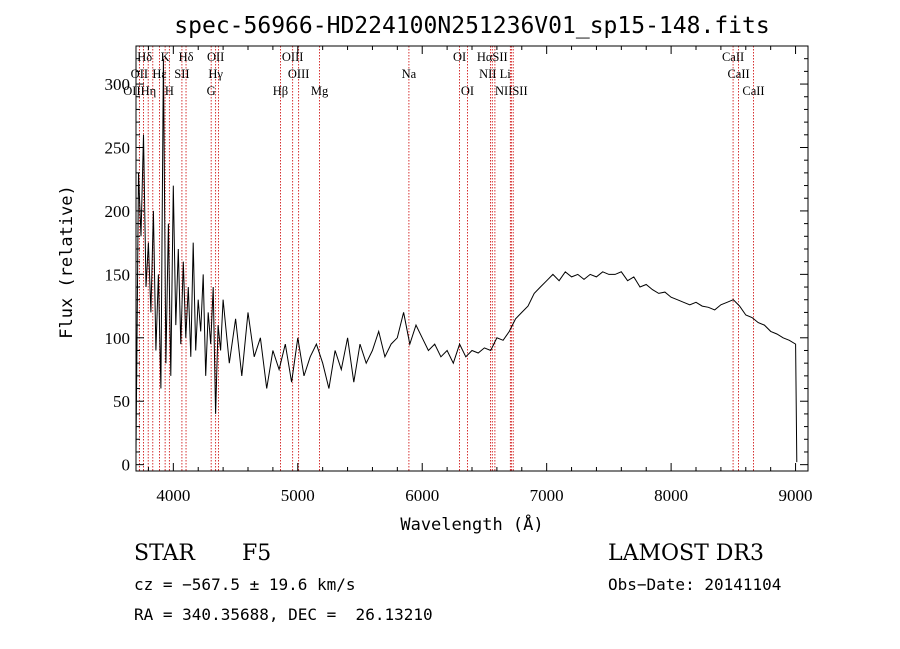 This screenshot has width=900, height=649. What do you see at coordinates (181, 74) in the screenshot?
I see `line-label: SII` at bounding box center [181, 74].